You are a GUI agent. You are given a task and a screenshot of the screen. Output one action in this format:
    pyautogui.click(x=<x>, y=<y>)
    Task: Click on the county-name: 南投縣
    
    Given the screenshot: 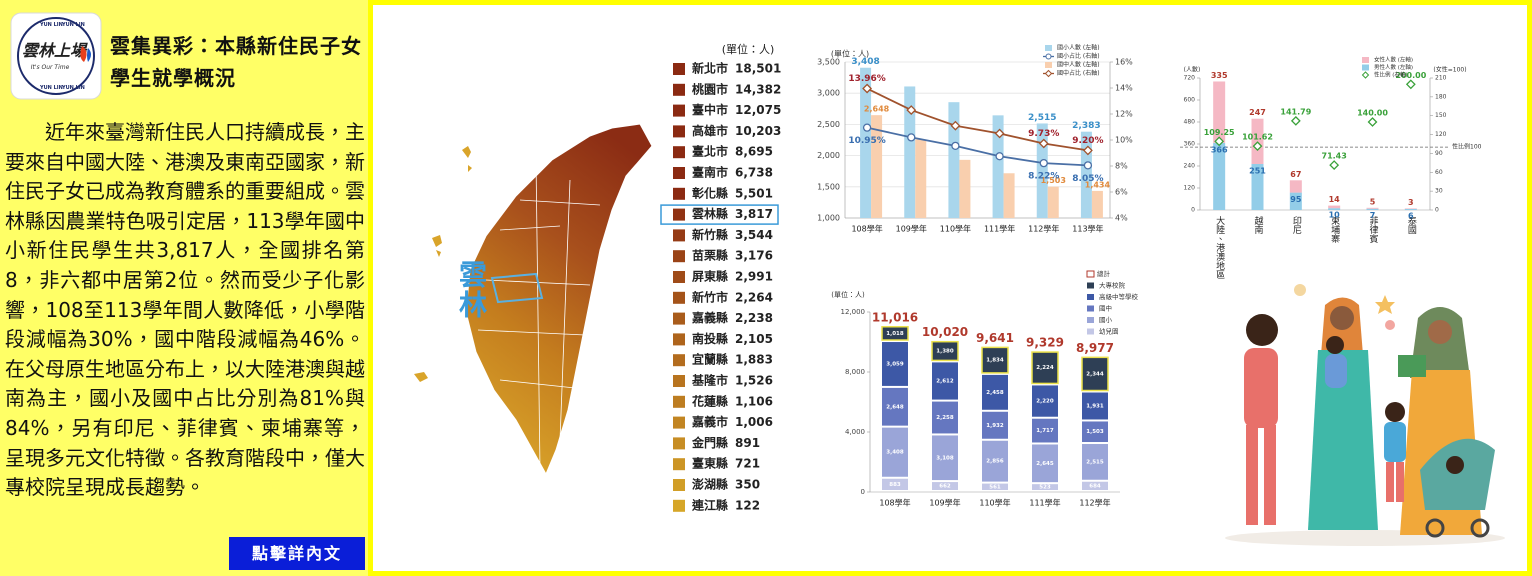 What is the action you would take?
    pyautogui.click(x=710, y=338)
    